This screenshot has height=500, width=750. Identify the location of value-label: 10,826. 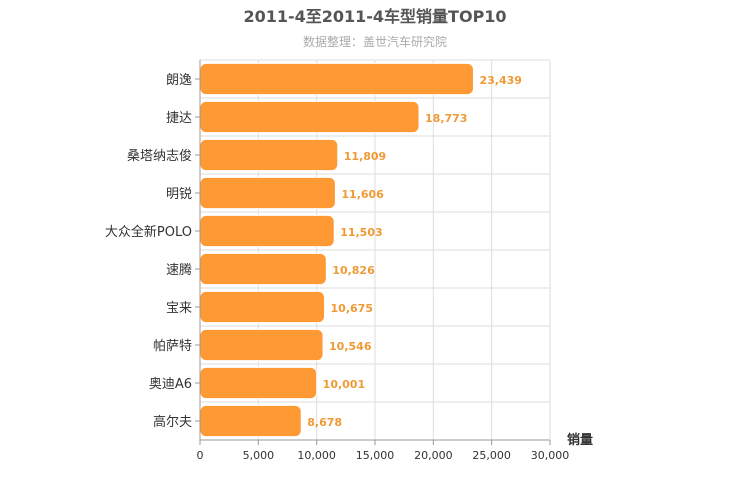
(353, 270).